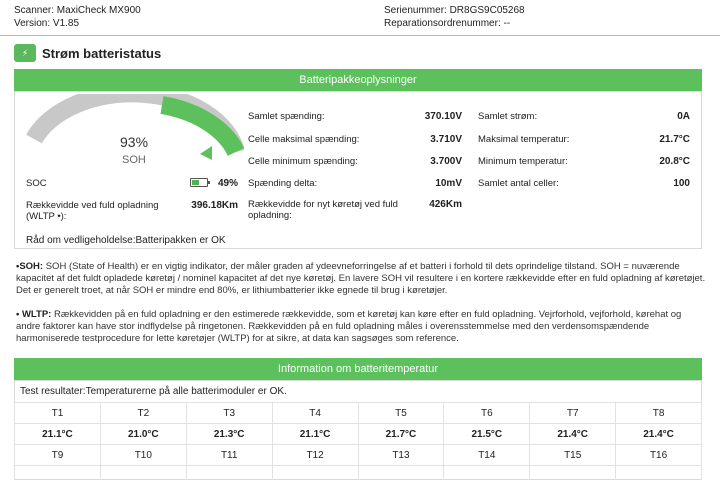  What do you see at coordinates (524, 139) in the screenshot?
I see `max-temperature-label: Maksimal temperatur:` at bounding box center [524, 139].